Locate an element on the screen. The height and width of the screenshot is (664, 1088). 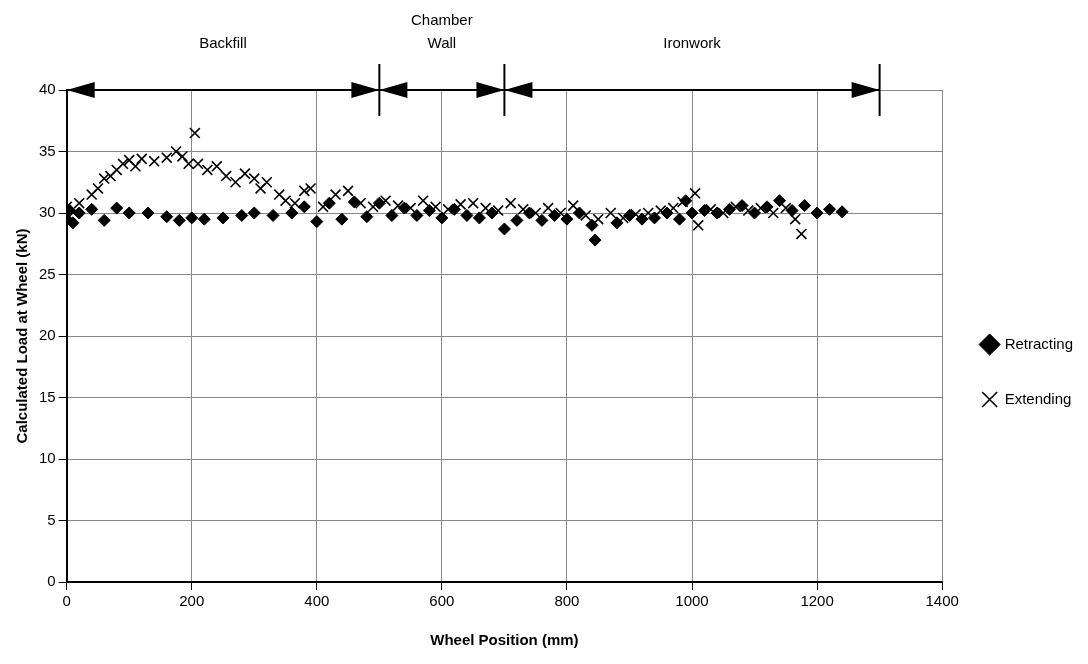
text: Ironwork is located at coordinates (692, 42).